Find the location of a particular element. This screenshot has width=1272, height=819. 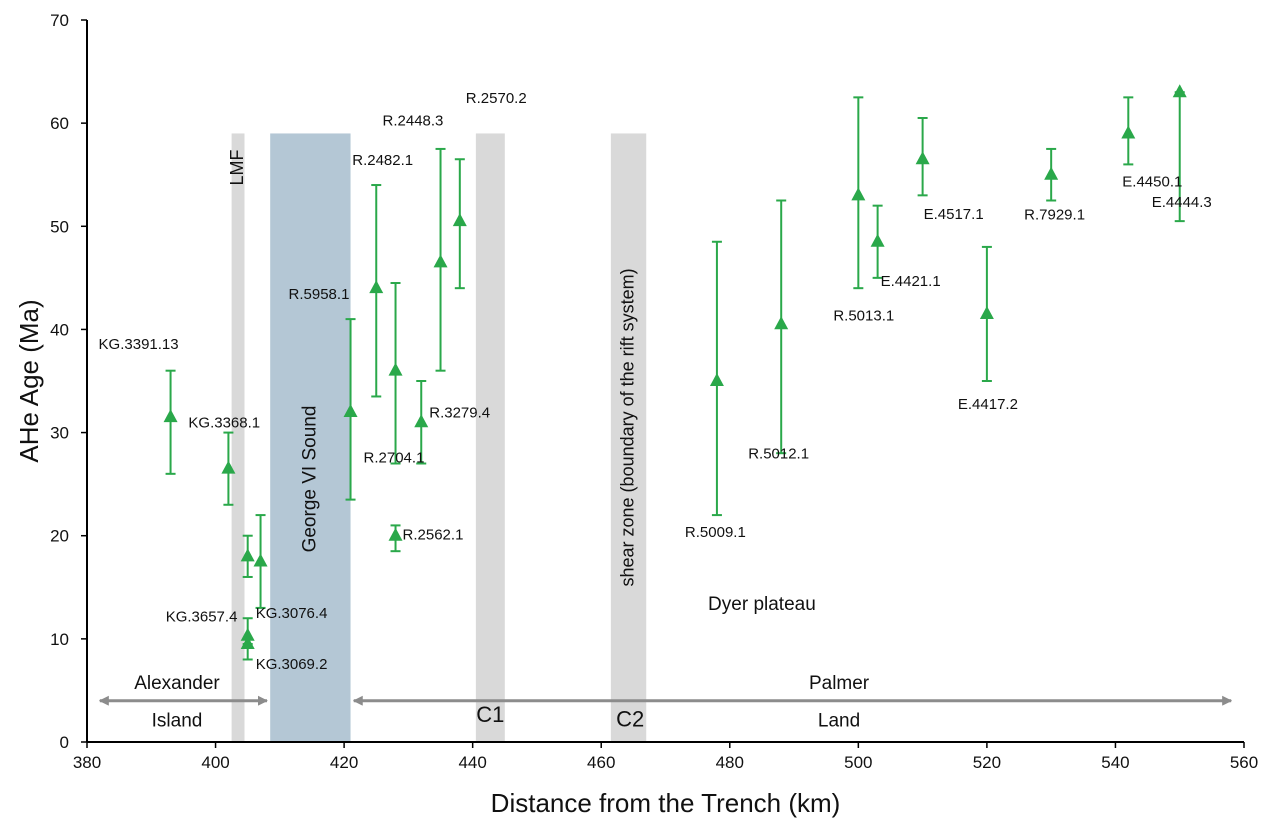

x-tick-label: 400 is located at coordinates (215, 762).